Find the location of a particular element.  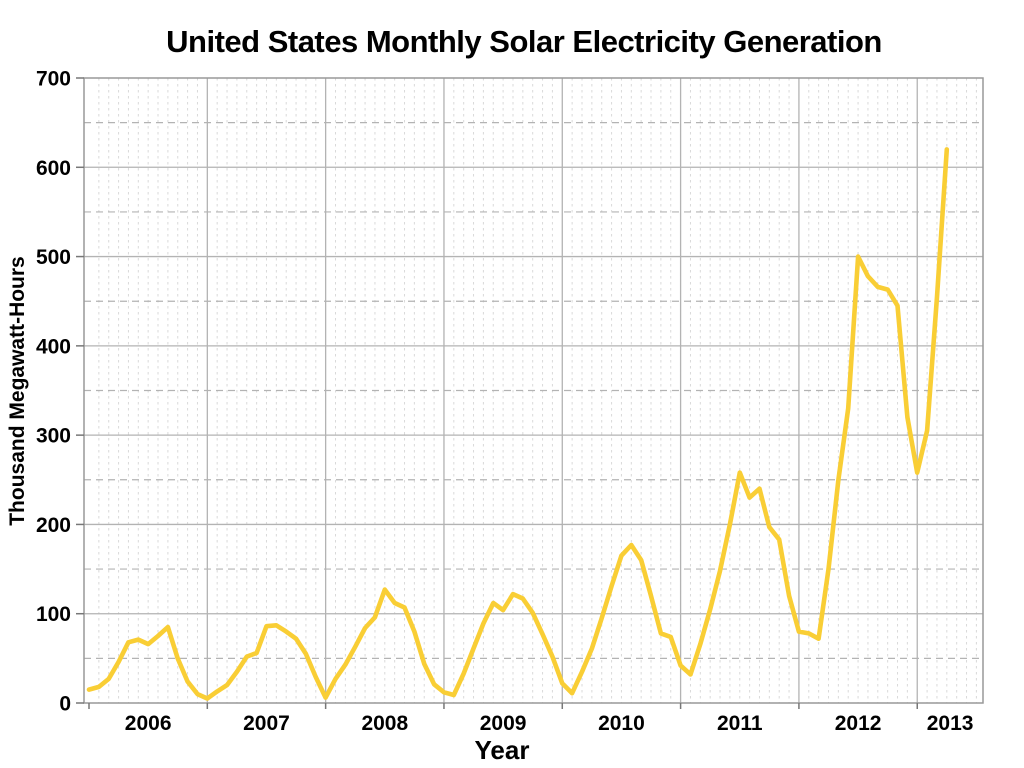

x-axis-title: Year is located at coordinates (502, 750).